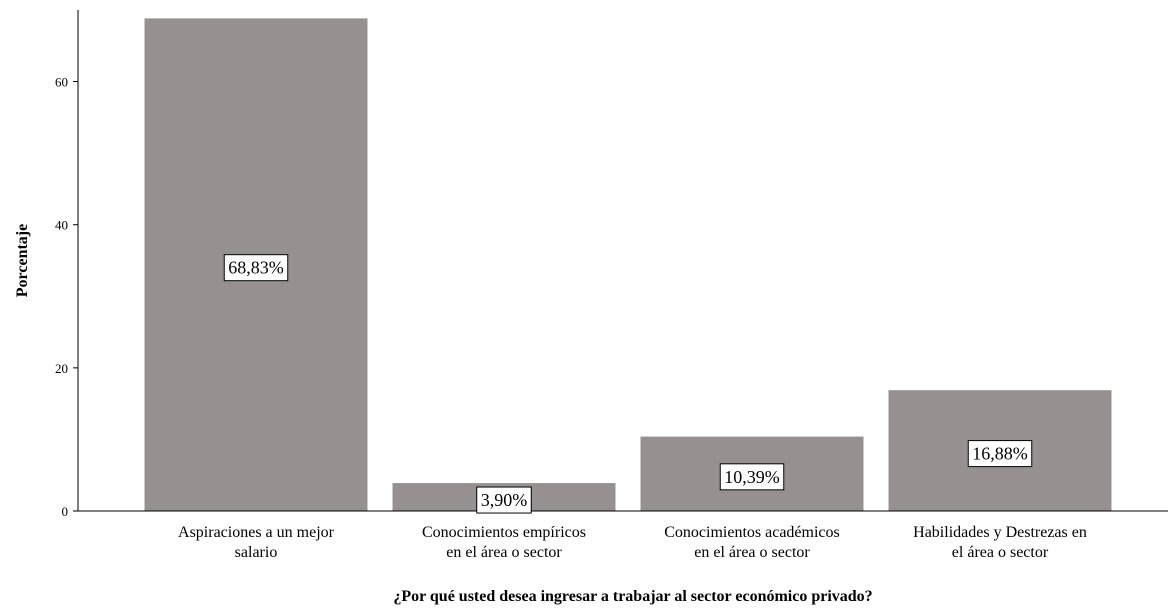 The image size is (1171, 610). Describe the element at coordinates (66, 297) in the screenshot. I see `y-ticks: 0 20 40 60` at that location.